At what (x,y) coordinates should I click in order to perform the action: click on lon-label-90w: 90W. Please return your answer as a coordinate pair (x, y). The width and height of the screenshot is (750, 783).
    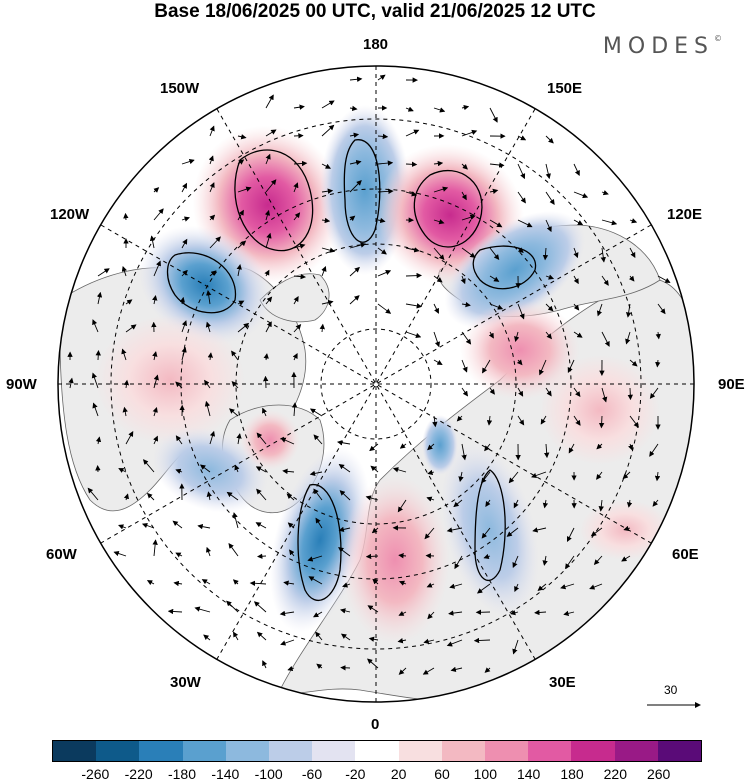
    Looking at the image, I should click on (21, 384).